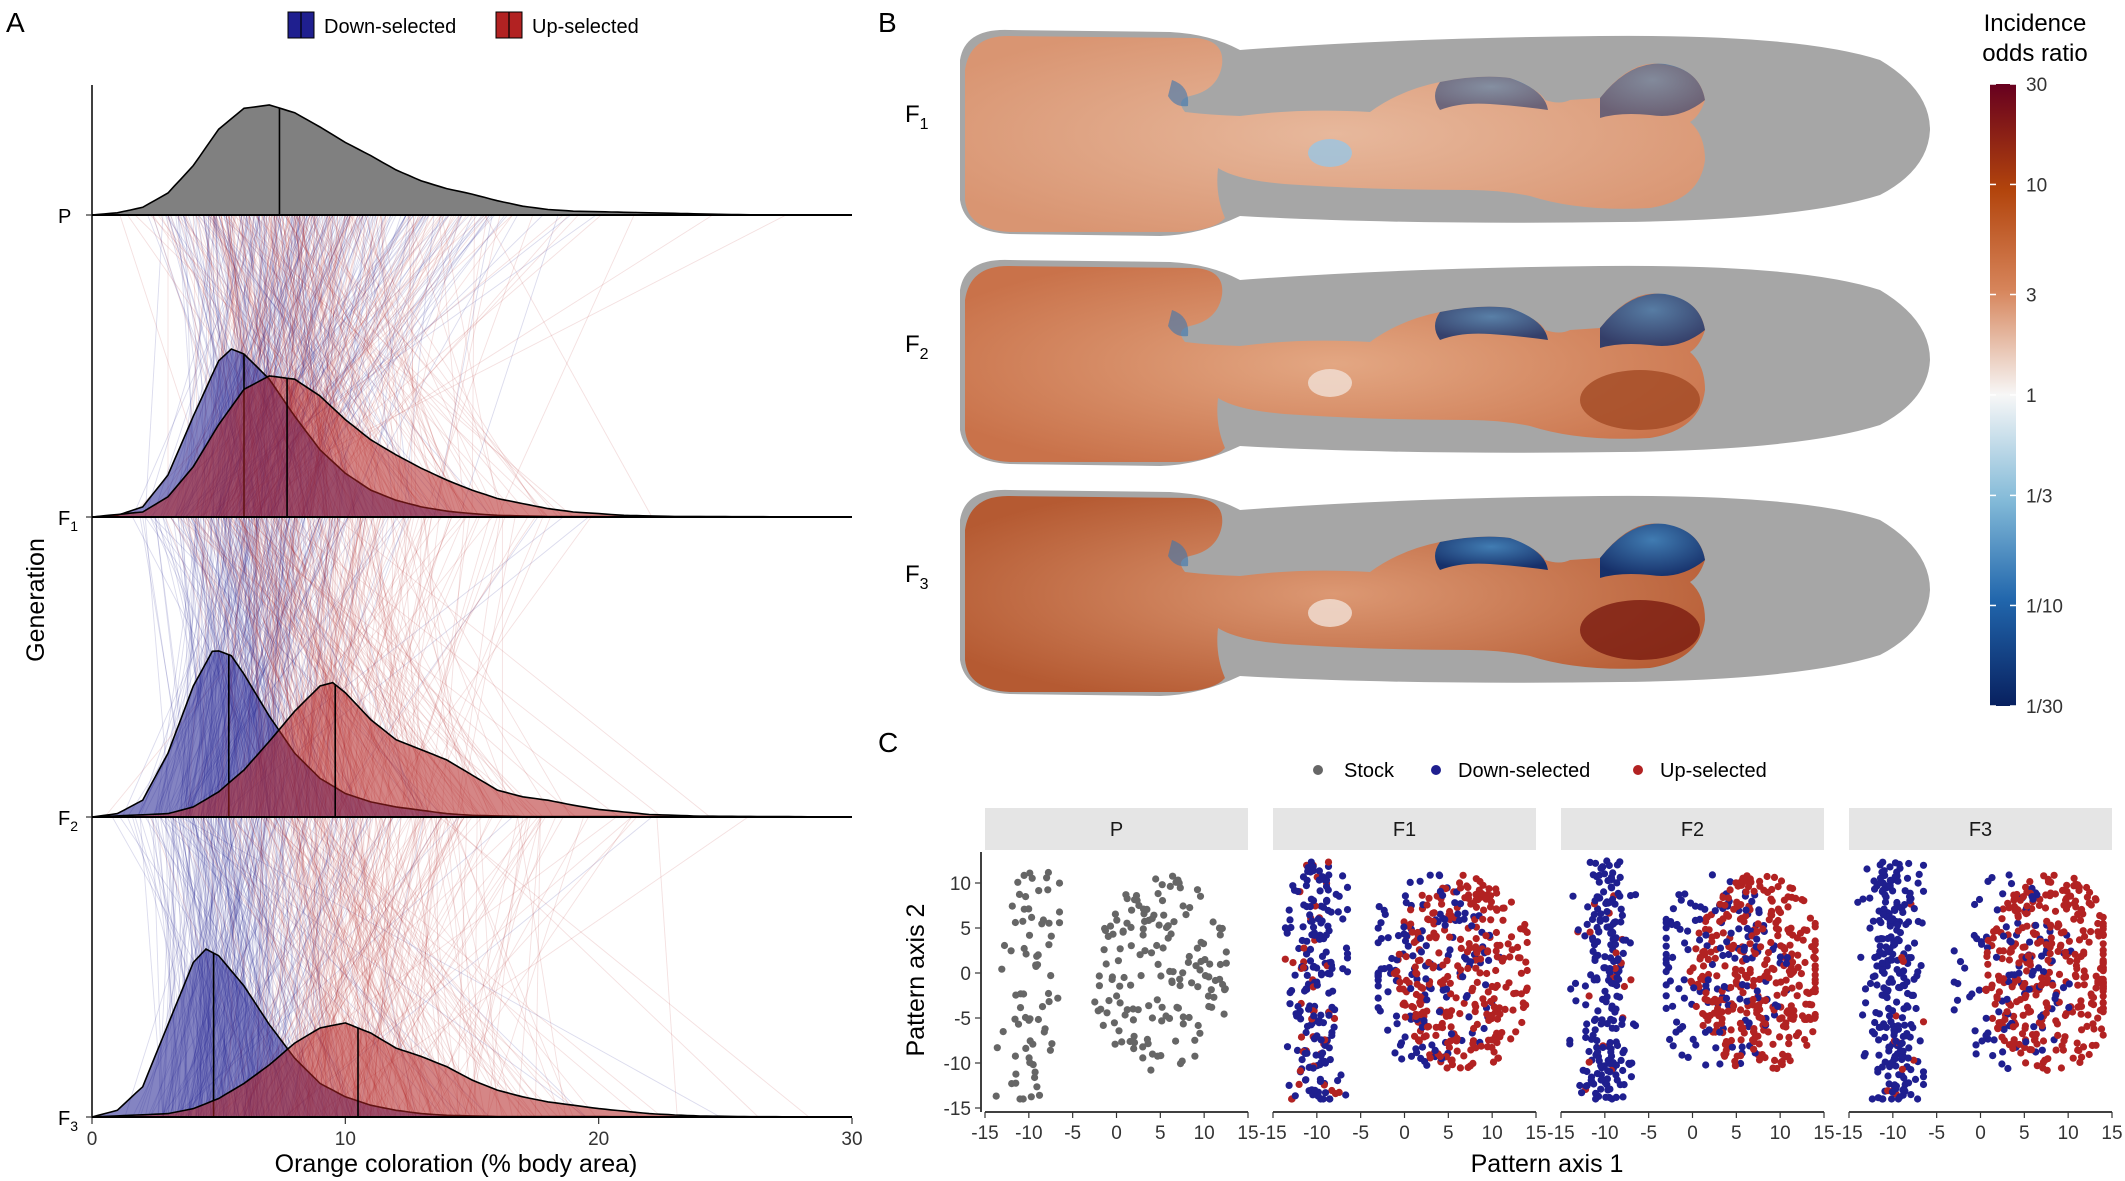  What do you see at coordinates (2044, 707) in the screenshot?
I see `colorbar-tick-label: 1/30` at bounding box center [2044, 707].